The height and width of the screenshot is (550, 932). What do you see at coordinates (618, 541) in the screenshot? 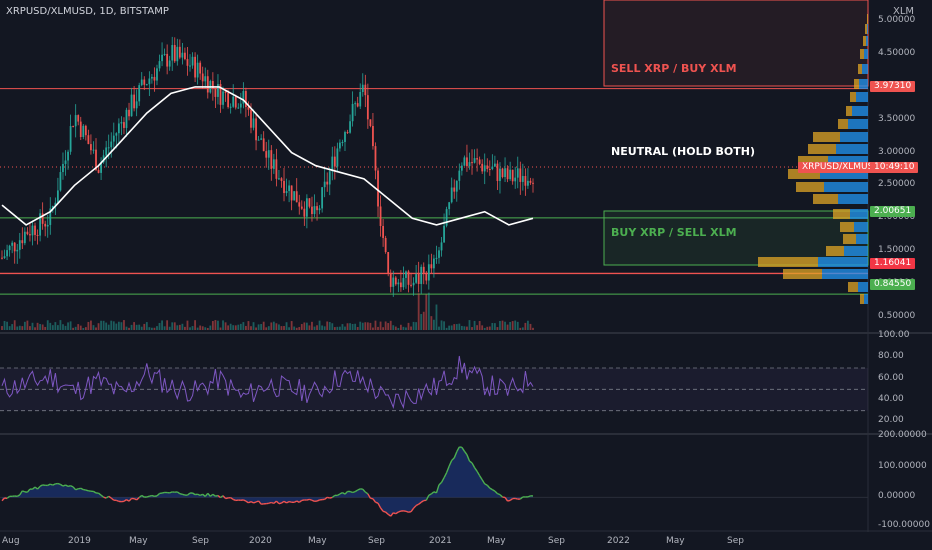
I see `time-axis-label: 2022` at bounding box center [618, 541].